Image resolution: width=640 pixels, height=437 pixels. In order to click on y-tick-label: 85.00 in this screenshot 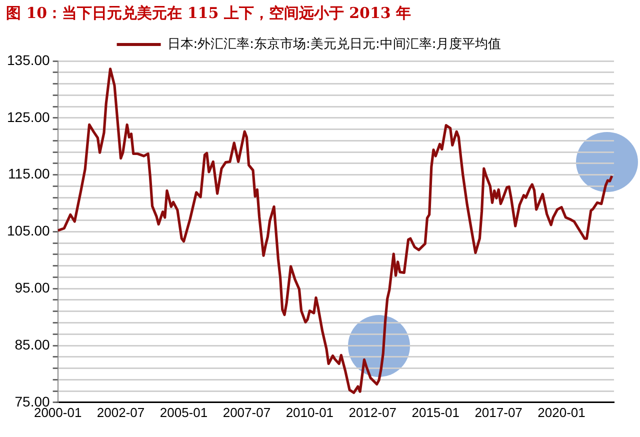, I will do `click(32, 344)`.